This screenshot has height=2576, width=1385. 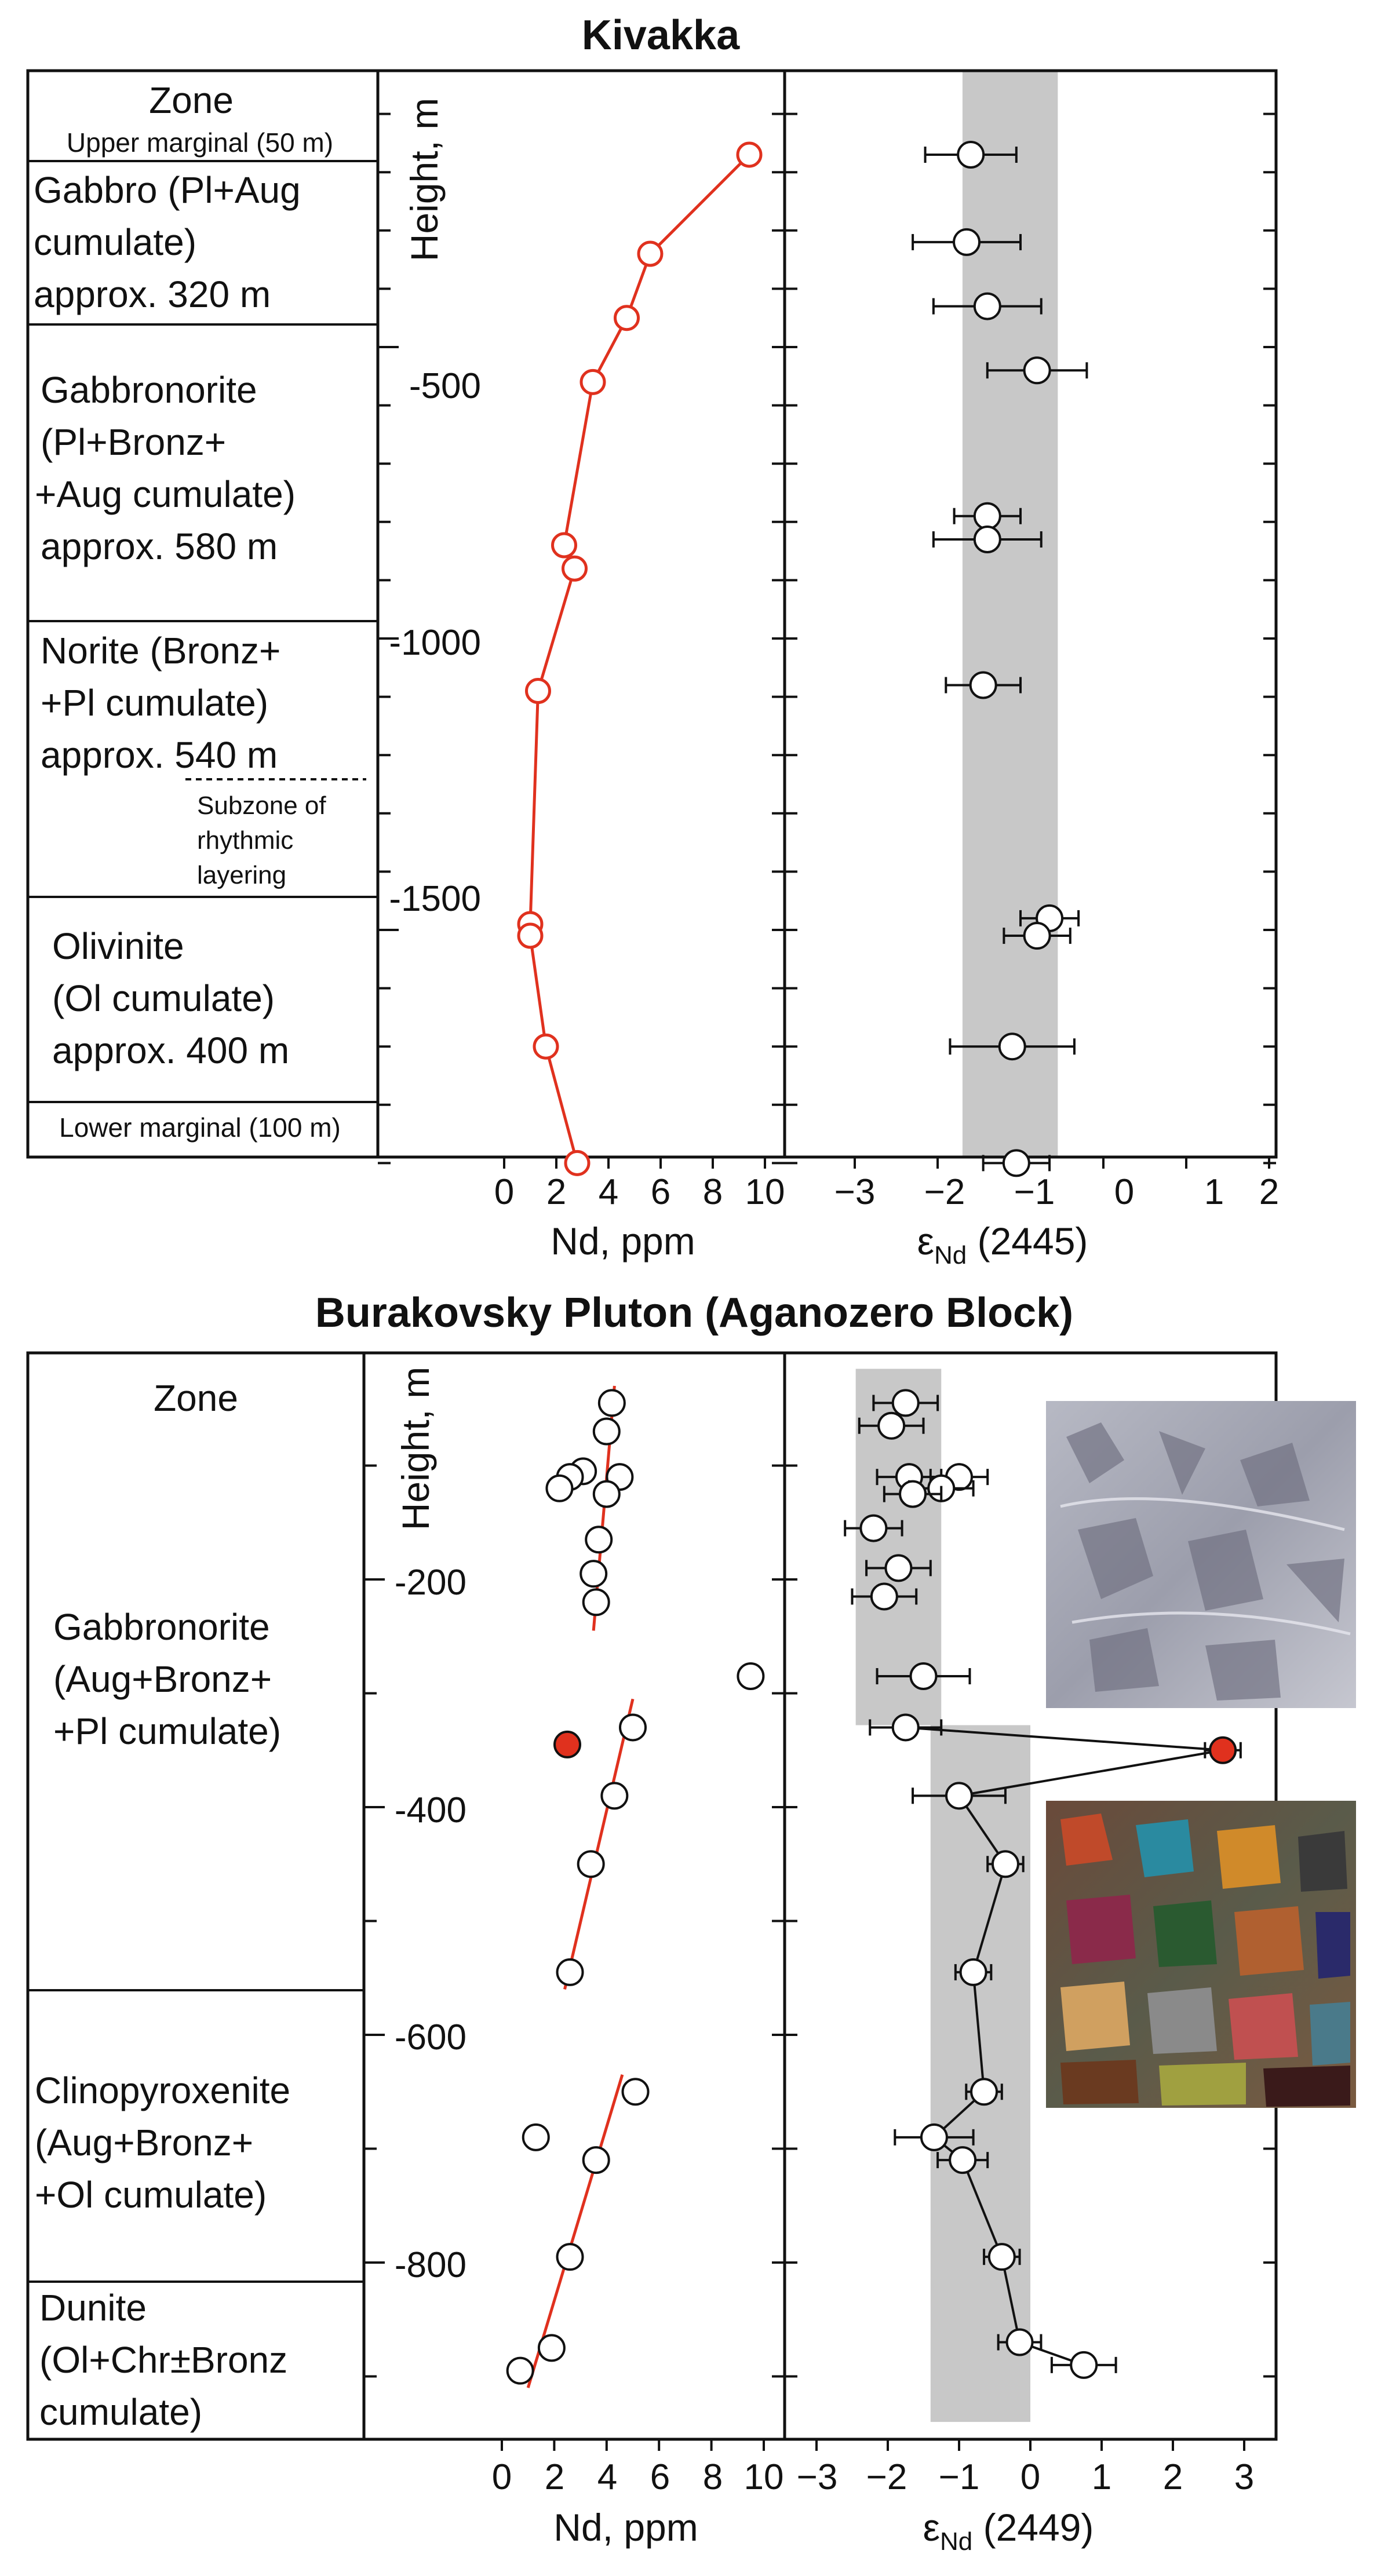 What do you see at coordinates (196, 1398) in the screenshot?
I see `zone-header: Zone` at bounding box center [196, 1398].